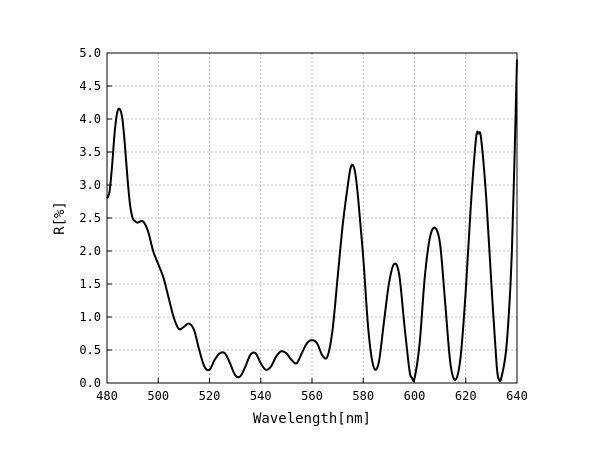 This screenshot has width=600, height=459. I want to click on y-tick-label: 2.5, so click(90, 218).